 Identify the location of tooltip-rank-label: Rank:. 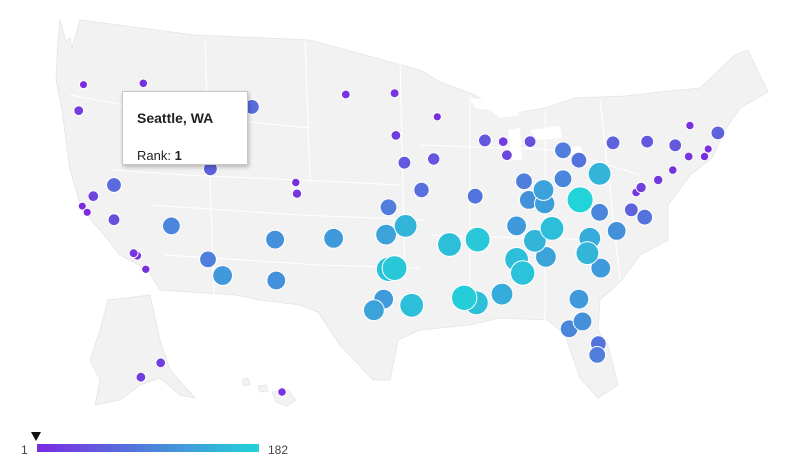
(154, 155).